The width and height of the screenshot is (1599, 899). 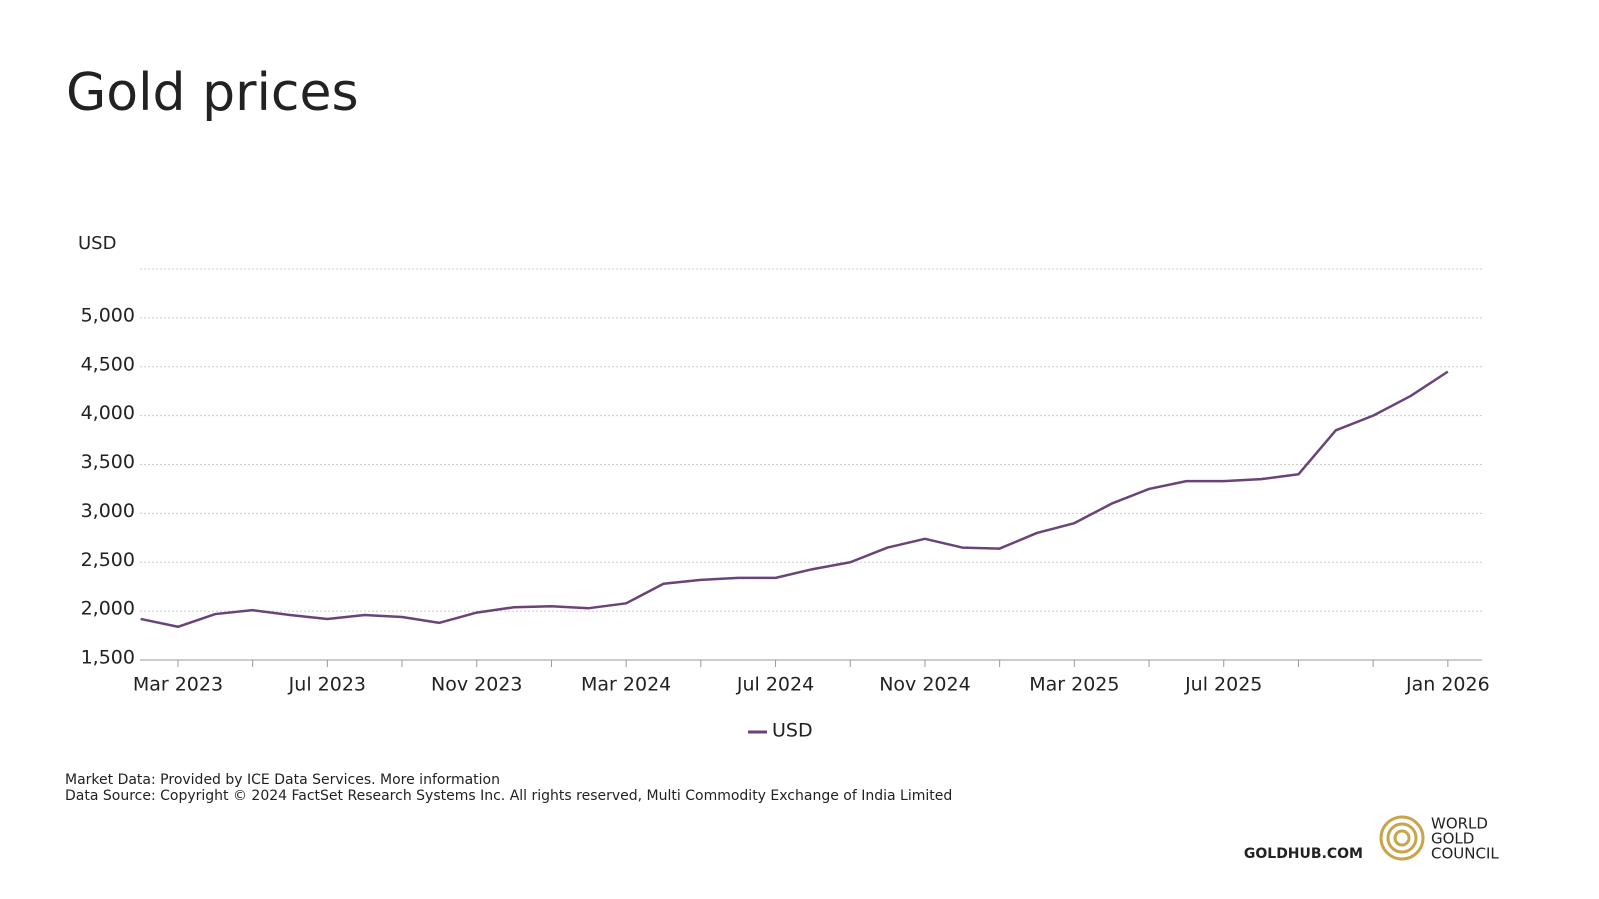 What do you see at coordinates (108, 315) in the screenshot?
I see `y-tick-label: 5,000` at bounding box center [108, 315].